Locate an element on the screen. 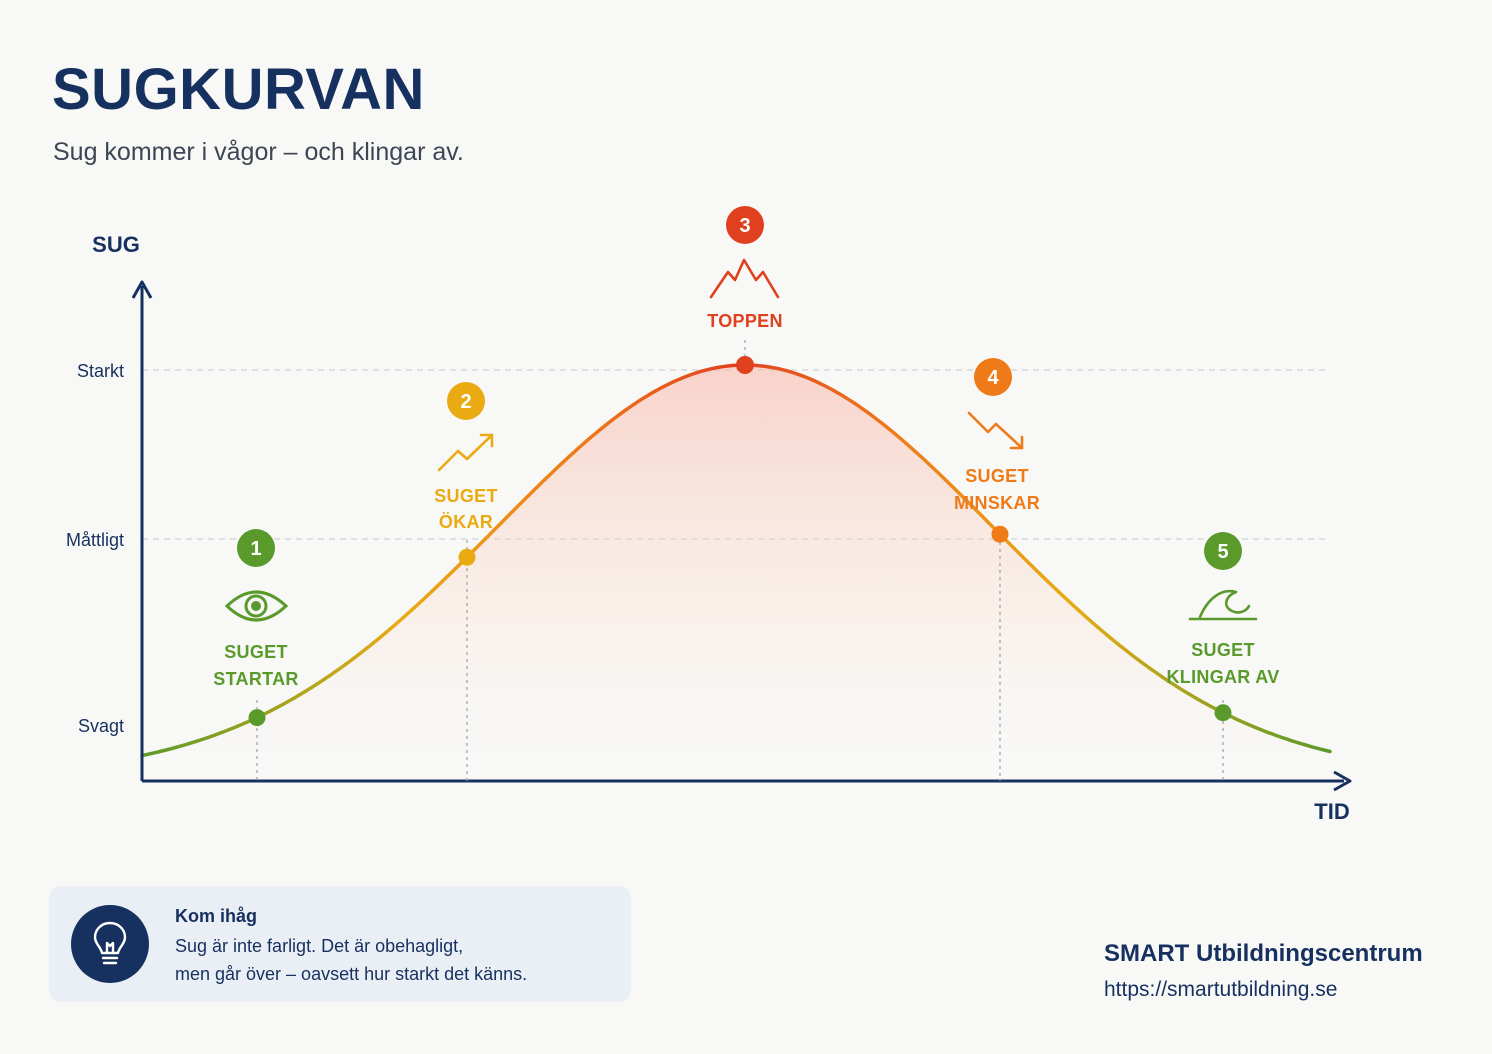 The height and width of the screenshot is (1054, 1492). y-axis-label: SUG is located at coordinates (116, 244).